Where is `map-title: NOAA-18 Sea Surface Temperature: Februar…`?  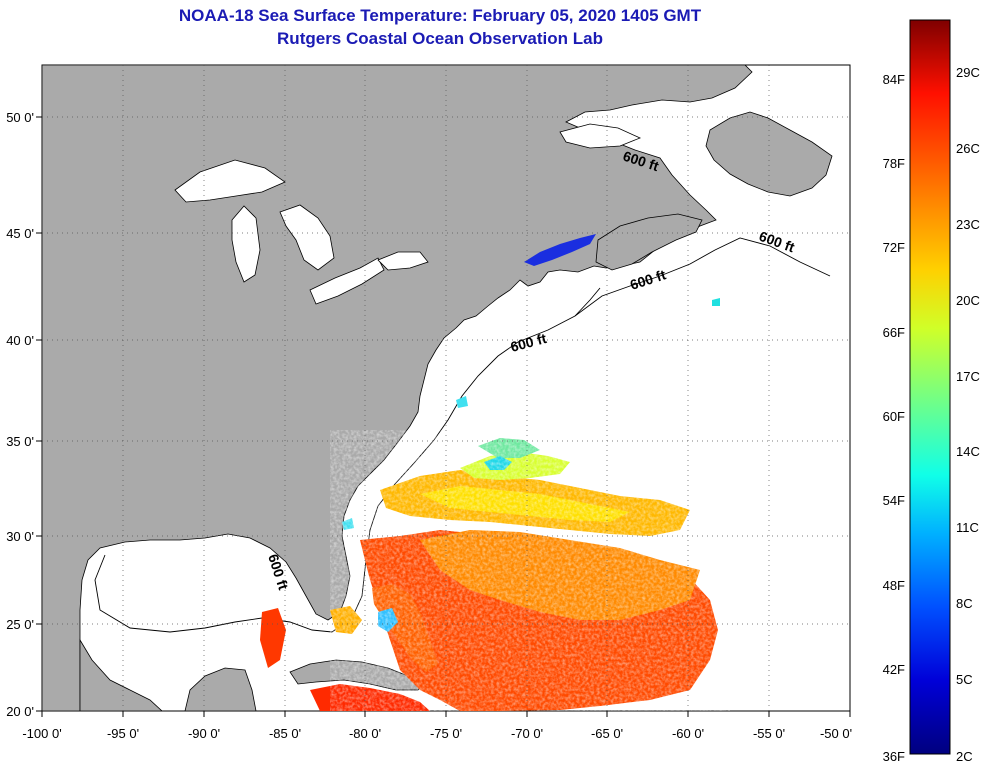
map-title: NOAA-18 Sea Surface Temperature: Februar… is located at coordinates (440, 15).